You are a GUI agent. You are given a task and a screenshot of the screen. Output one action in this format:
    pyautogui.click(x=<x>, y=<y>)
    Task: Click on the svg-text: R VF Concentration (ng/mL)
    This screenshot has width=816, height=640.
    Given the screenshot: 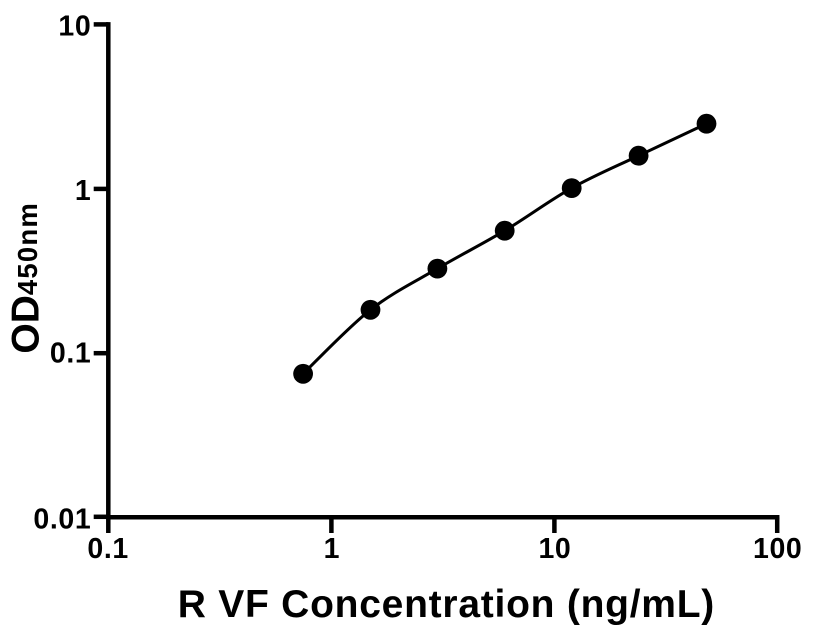 What is the action you would take?
    pyautogui.click(x=446, y=604)
    